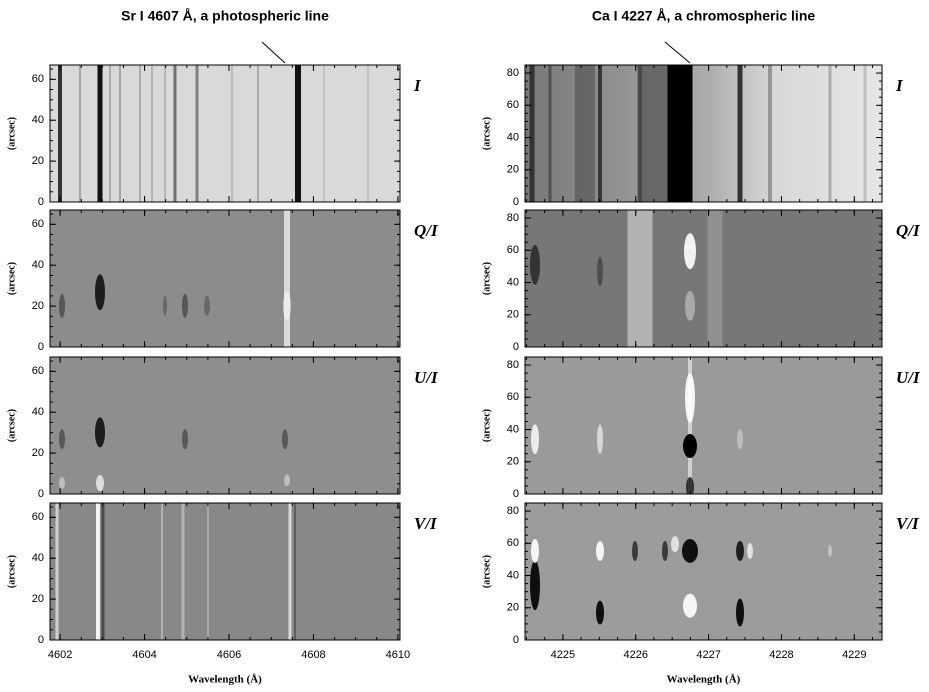  Describe the element at coordinates (225, 680) in the screenshot. I see `x-axis-label: Wavelength (Å)` at that location.